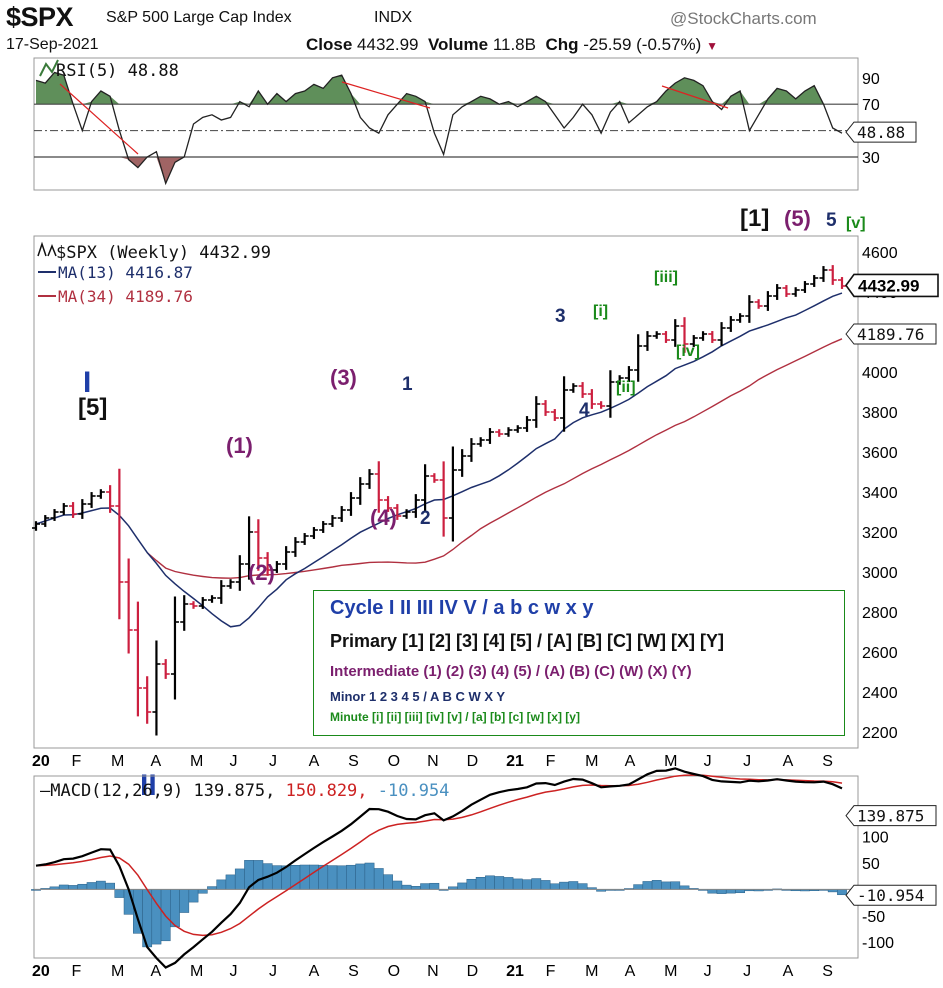 This screenshot has height=988, width=943. I want to click on rsi-oversold-fill, so click(439, 170).